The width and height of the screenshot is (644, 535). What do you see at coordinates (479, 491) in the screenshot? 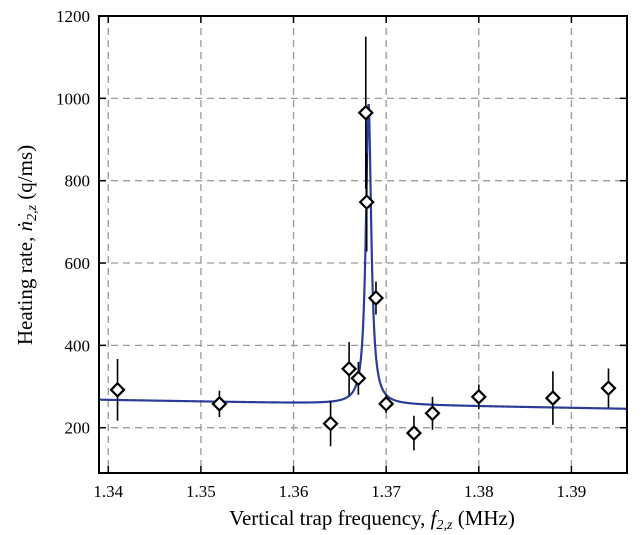
I see `x-tick-label: 1.38` at bounding box center [479, 491].